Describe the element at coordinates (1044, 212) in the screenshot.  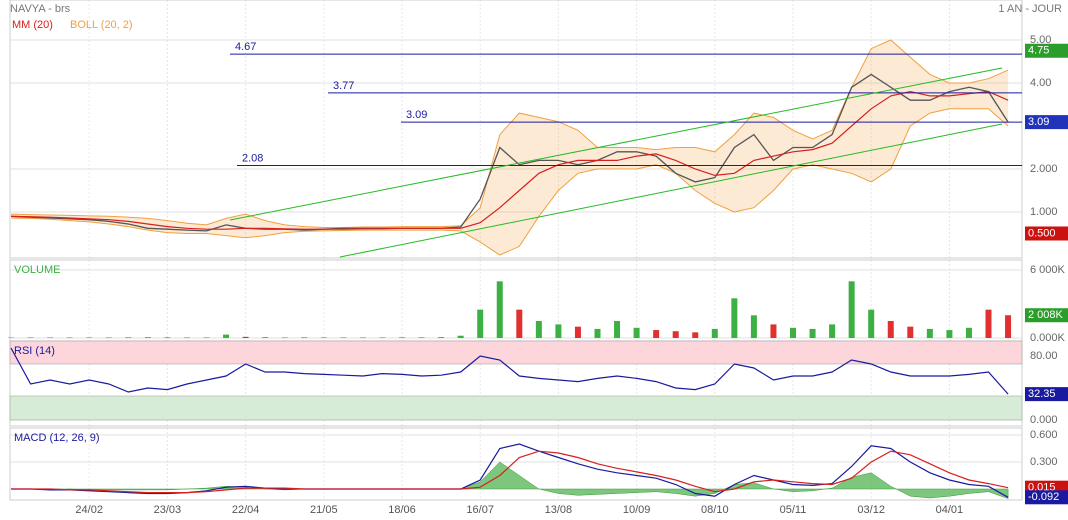
I see `y-tick-label: 1.000` at that location.